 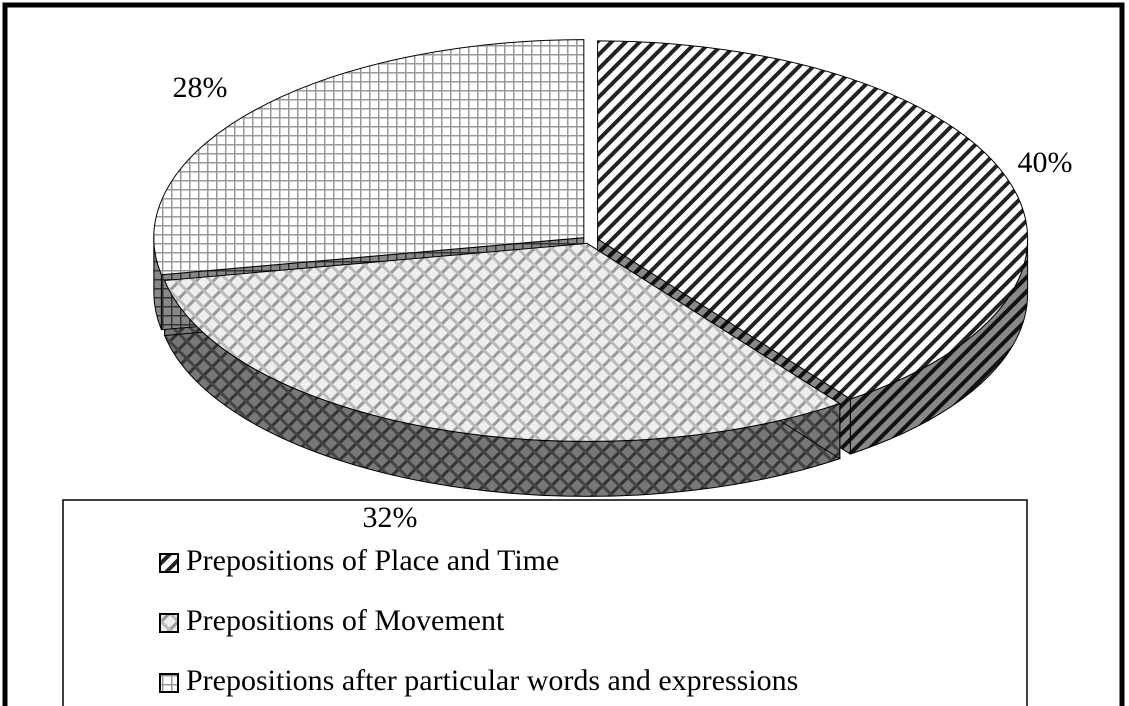 I want to click on data-label: 40%, so click(x=1045, y=162).